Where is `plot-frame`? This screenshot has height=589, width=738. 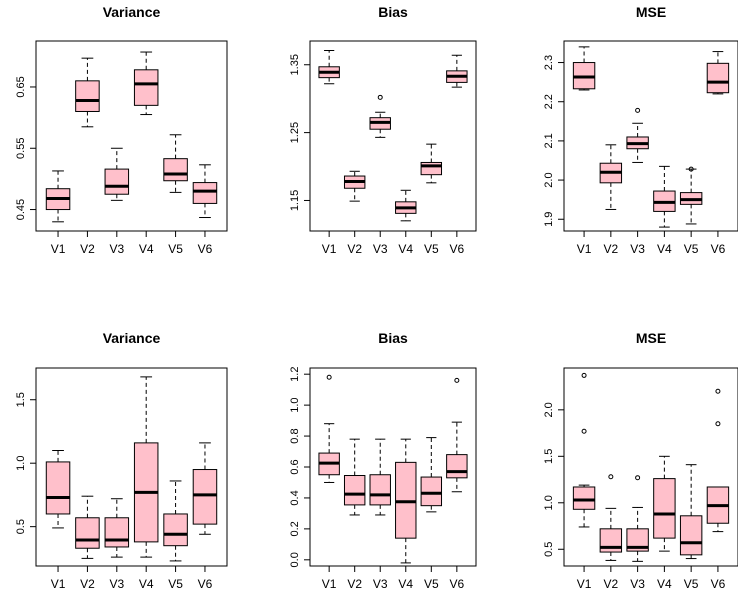 plot-frame is located at coordinates (650, 467).